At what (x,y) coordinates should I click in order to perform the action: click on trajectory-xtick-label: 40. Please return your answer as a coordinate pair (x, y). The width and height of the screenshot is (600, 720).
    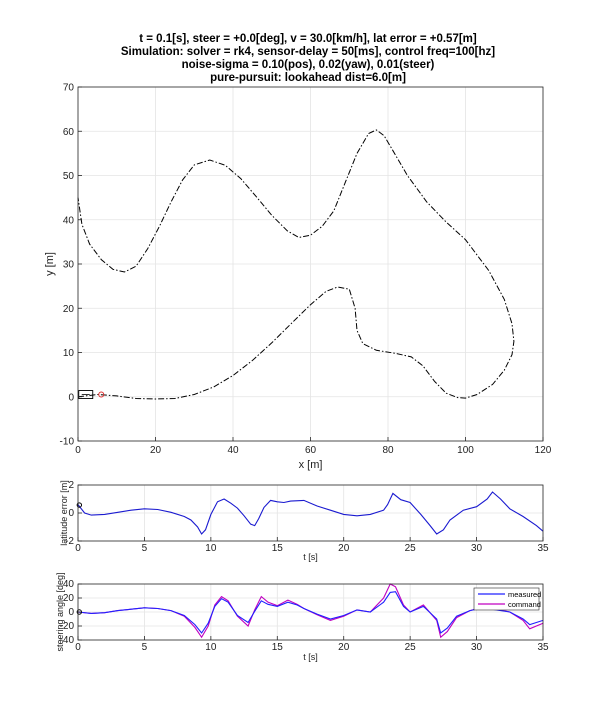
    Looking at the image, I should click on (233, 450).